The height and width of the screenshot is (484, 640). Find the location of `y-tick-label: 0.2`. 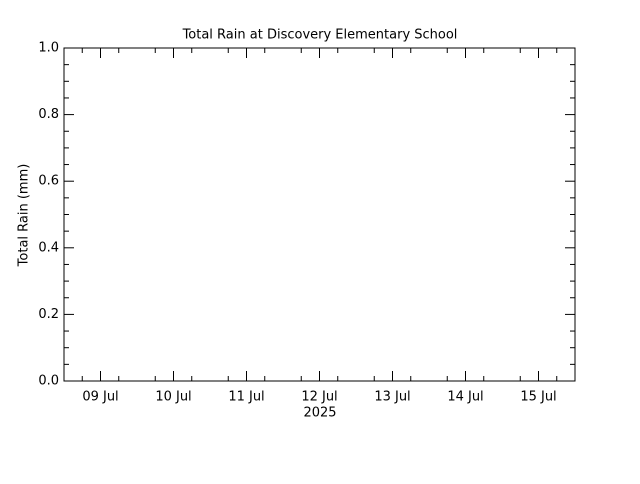

y-tick-label: 0.2 is located at coordinates (48, 314).